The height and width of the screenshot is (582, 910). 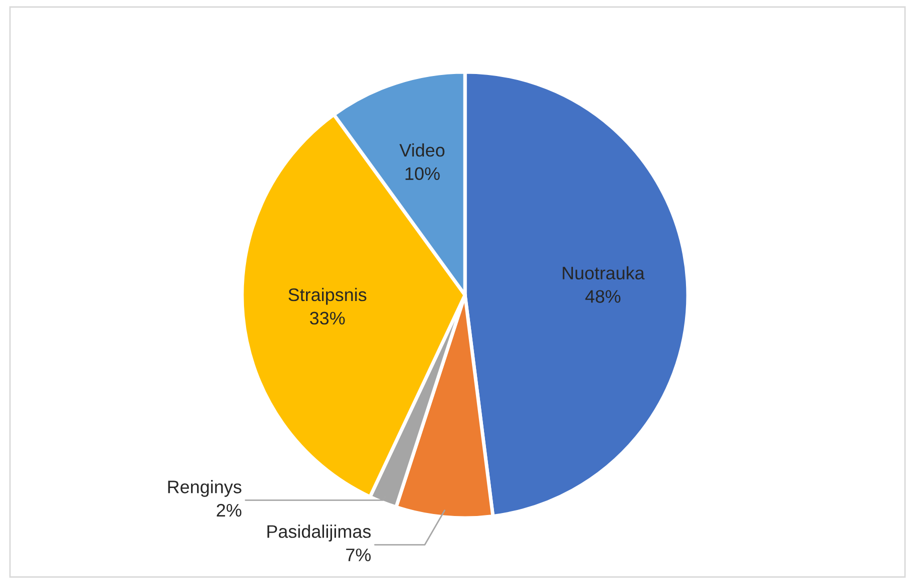 I want to click on data-label: 33%, so click(x=327, y=318).